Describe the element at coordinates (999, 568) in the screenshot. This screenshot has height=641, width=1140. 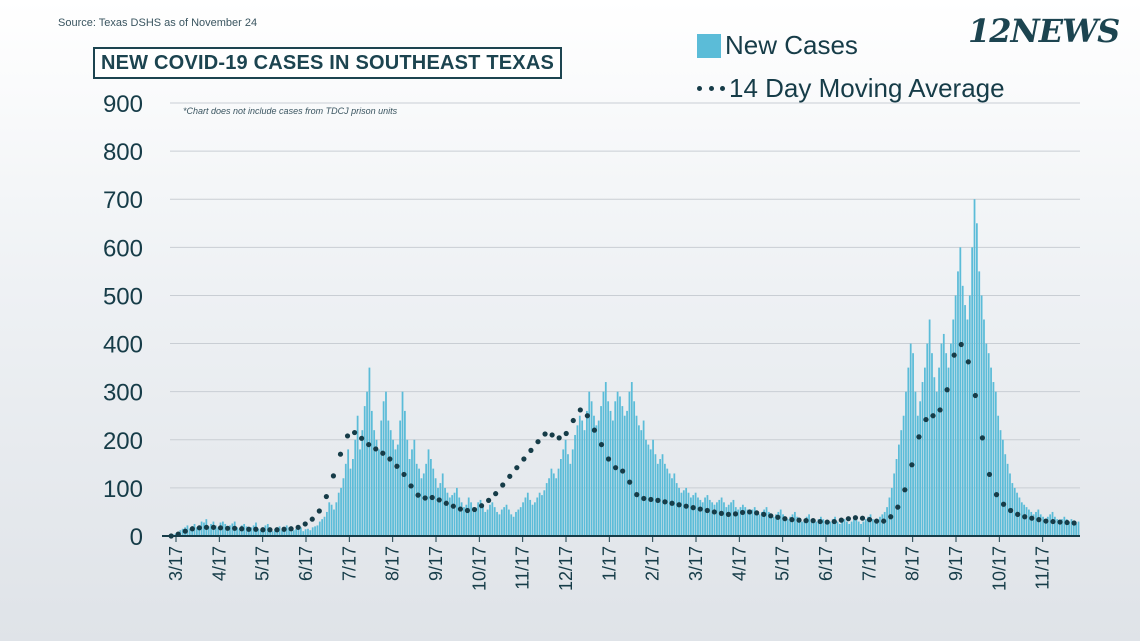
I see `x-tick-label: 10/17` at that location.